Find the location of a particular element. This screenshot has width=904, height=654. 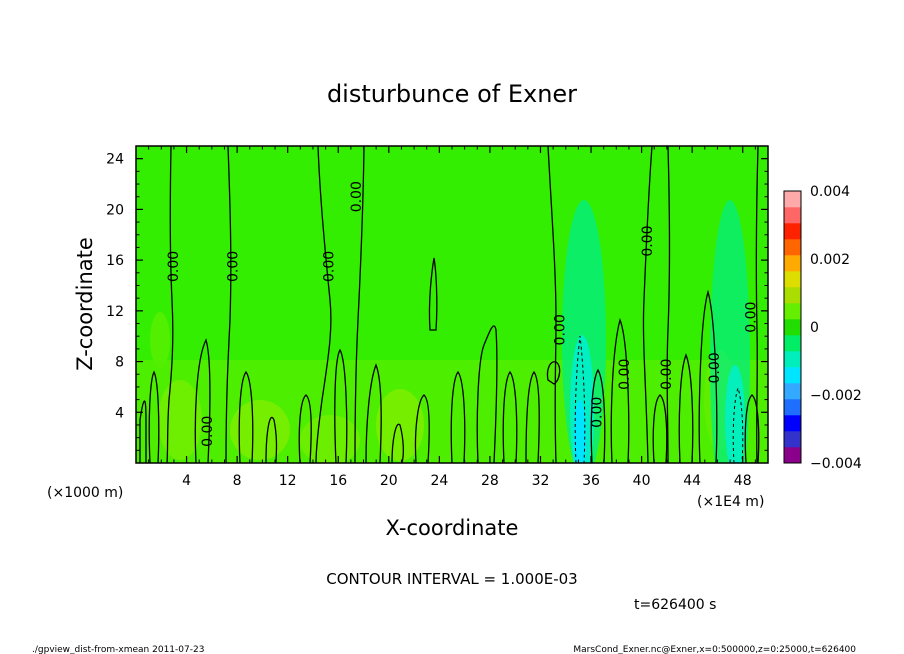

colorbar-tick-label: −0.004 is located at coordinates (836, 464).